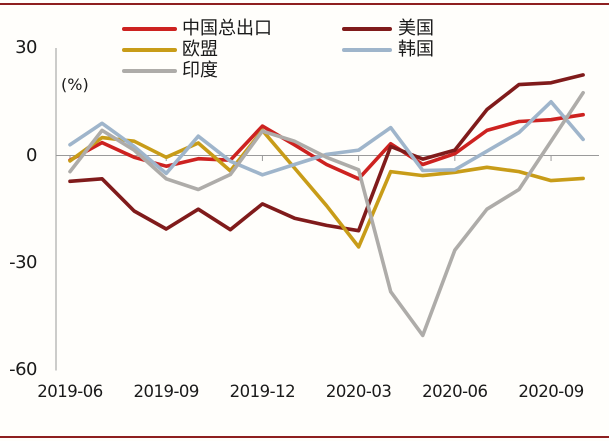 This screenshot has height=441, width=609. Describe the element at coordinates (416, 49) in the screenshot. I see `legend-label-korea: 韩国` at that location.